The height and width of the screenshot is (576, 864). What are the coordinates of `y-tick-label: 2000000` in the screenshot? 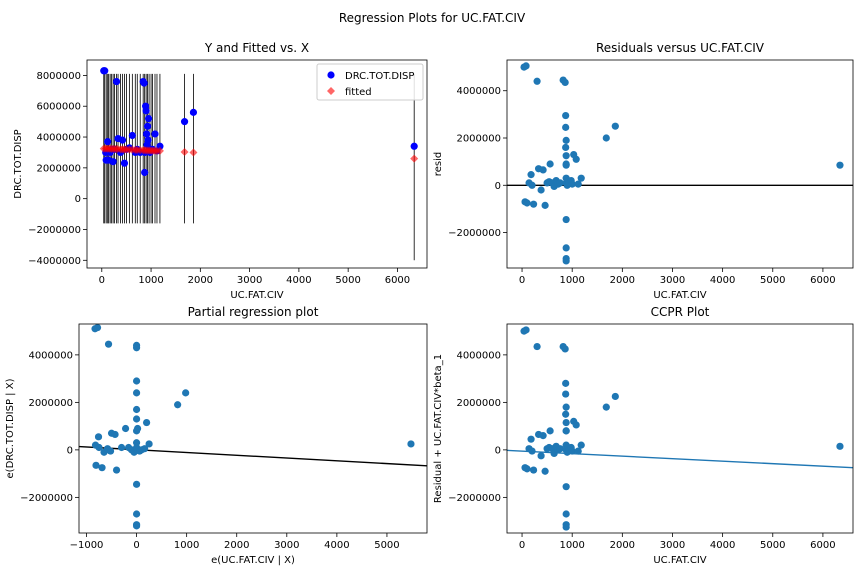 It's located at (478, 403).